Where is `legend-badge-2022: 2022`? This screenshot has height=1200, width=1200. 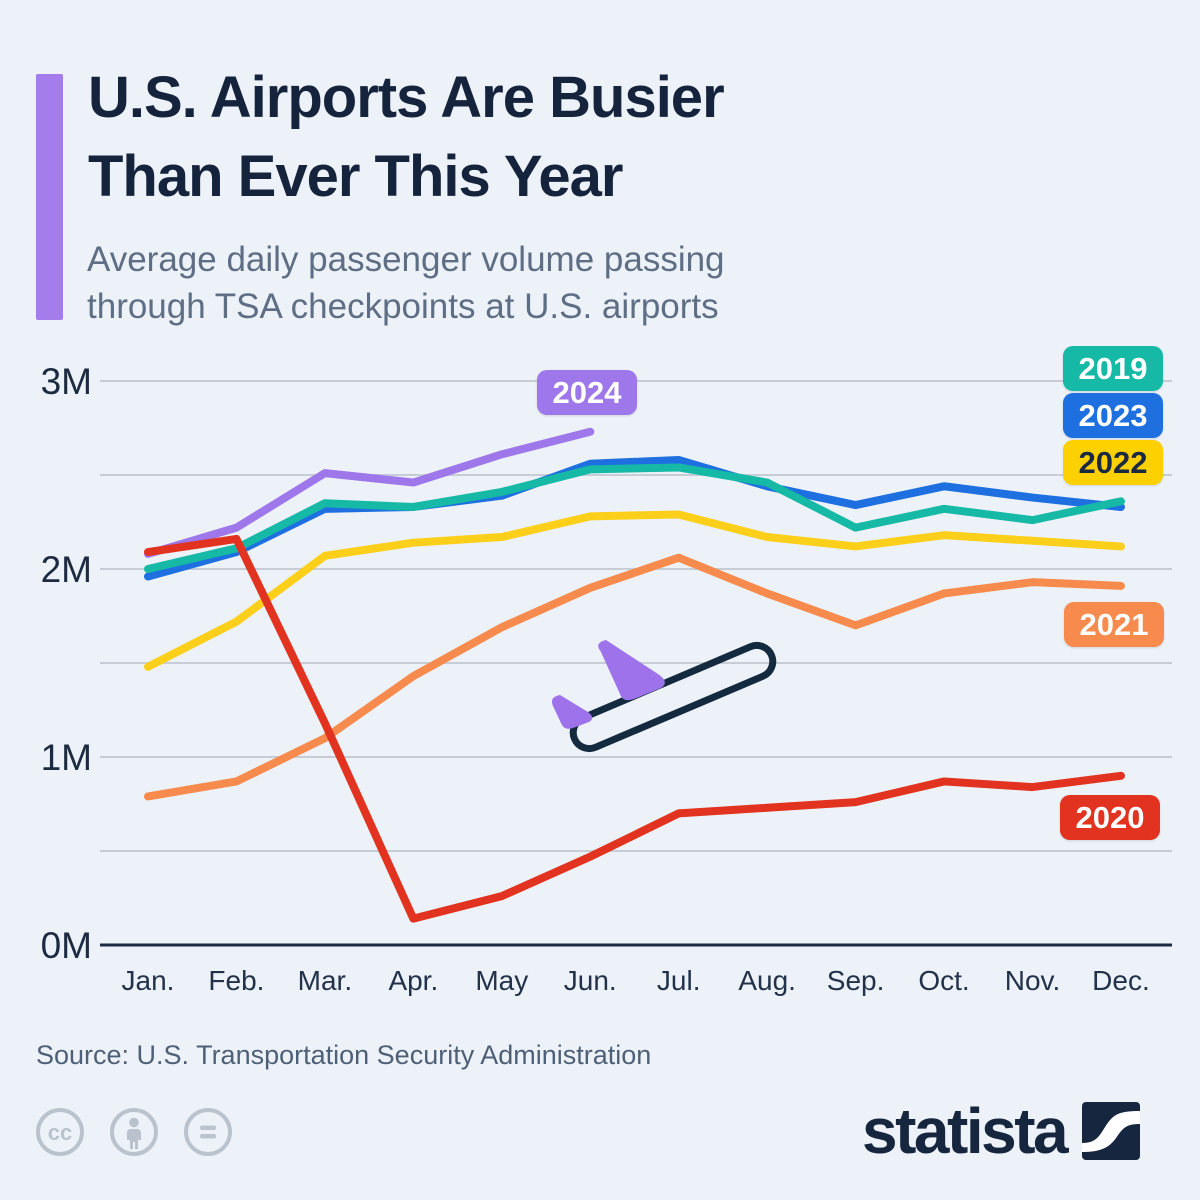
legend-badge-2022: 2022 is located at coordinates (1113, 462).